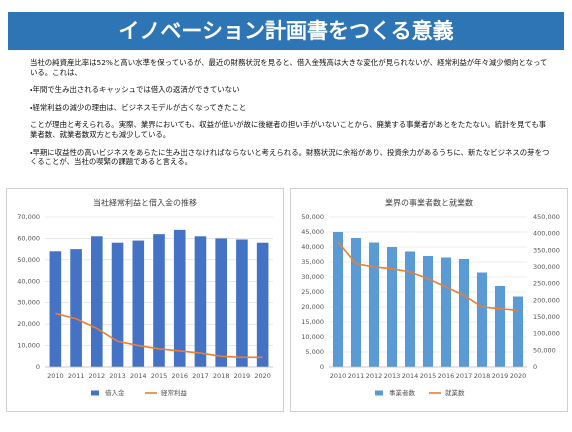 The image size is (572, 432). Describe the element at coordinates (546, 300) in the screenshot. I see `y2-tick-label: 200,000` at that location.